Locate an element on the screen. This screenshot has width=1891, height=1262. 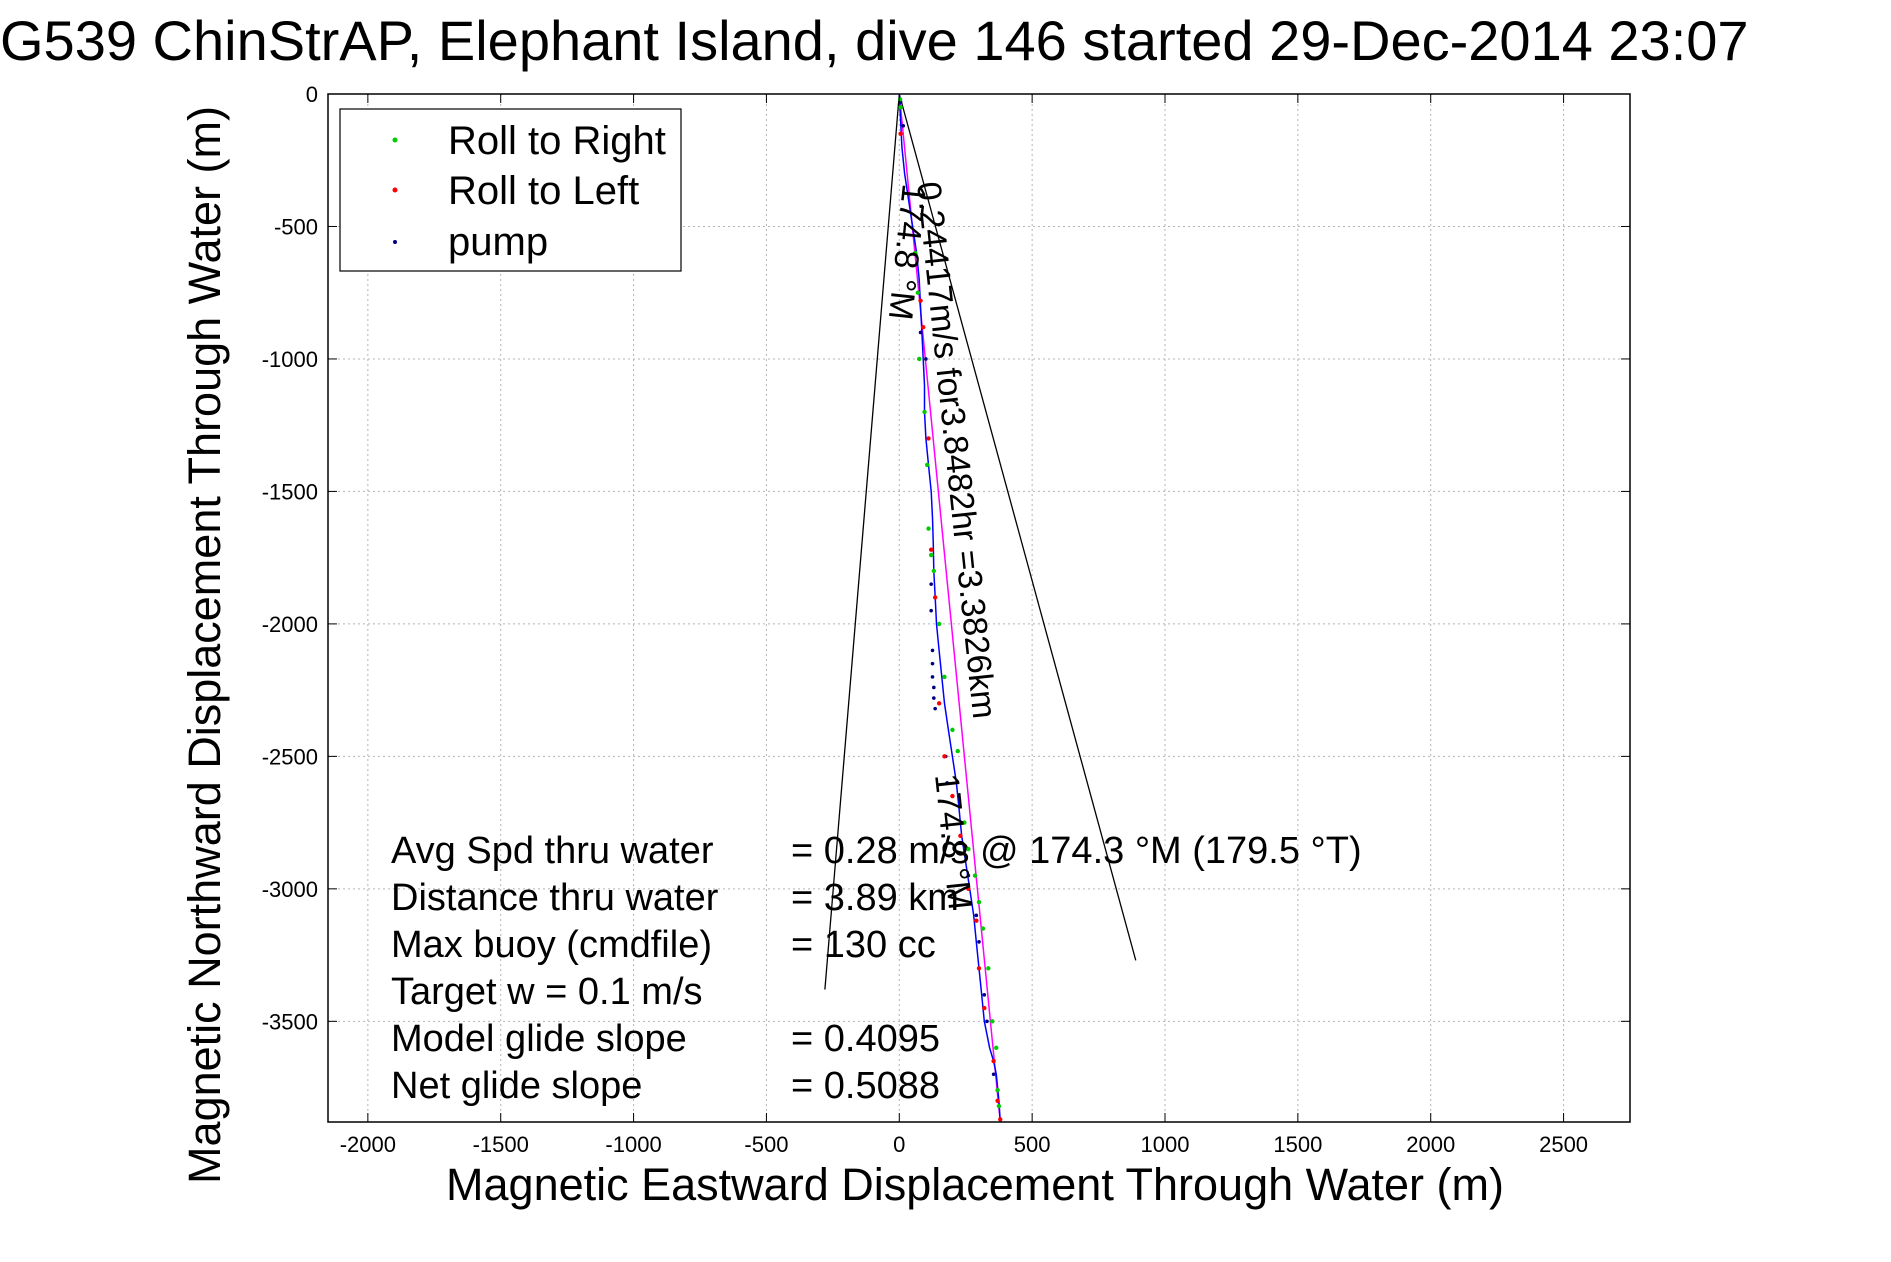
heading-line is located at coordinates (950, 608).